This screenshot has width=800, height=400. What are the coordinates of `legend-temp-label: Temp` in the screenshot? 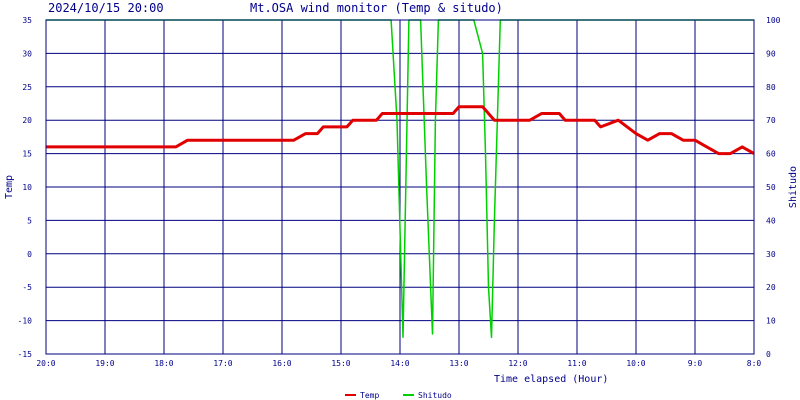 It's located at (369, 395).